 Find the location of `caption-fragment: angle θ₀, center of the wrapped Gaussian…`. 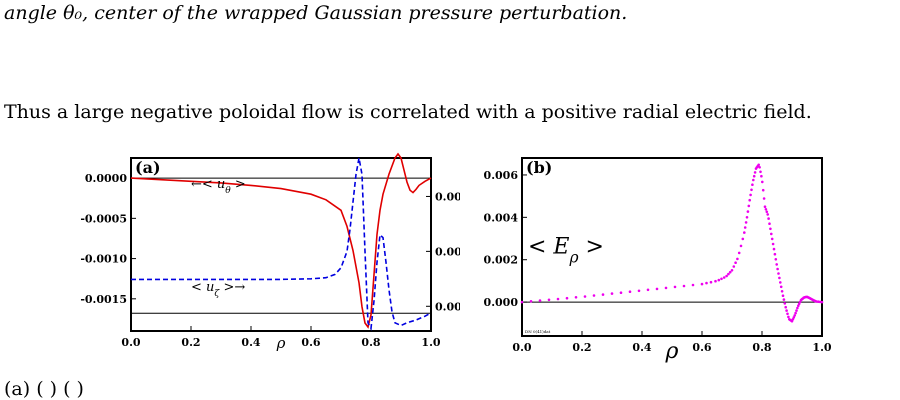

caption-fragment: angle θ₀, center of the wrapped Gaussian… is located at coordinates (316, 13).